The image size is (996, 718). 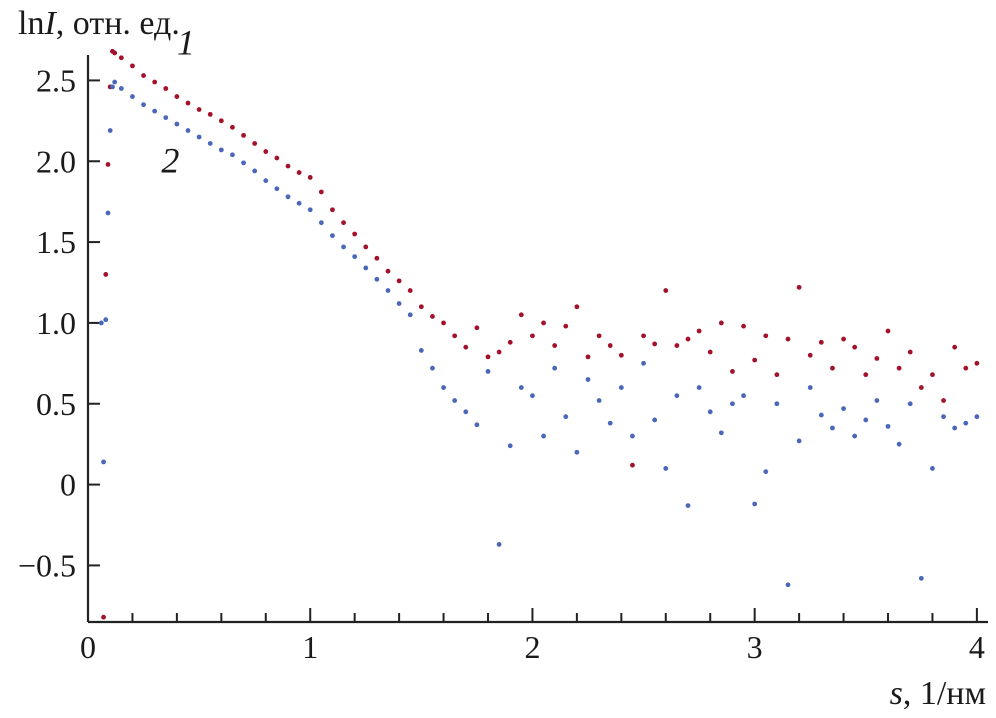 I want to click on y-tick-label: 2.5, so click(x=56, y=80).